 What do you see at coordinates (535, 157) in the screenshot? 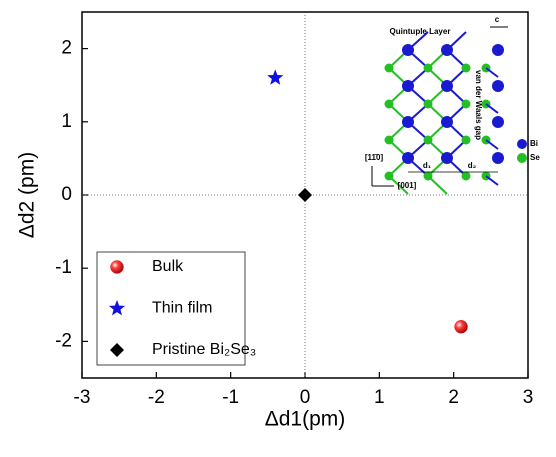
I see `inset-legend-label: Se` at bounding box center [535, 157].